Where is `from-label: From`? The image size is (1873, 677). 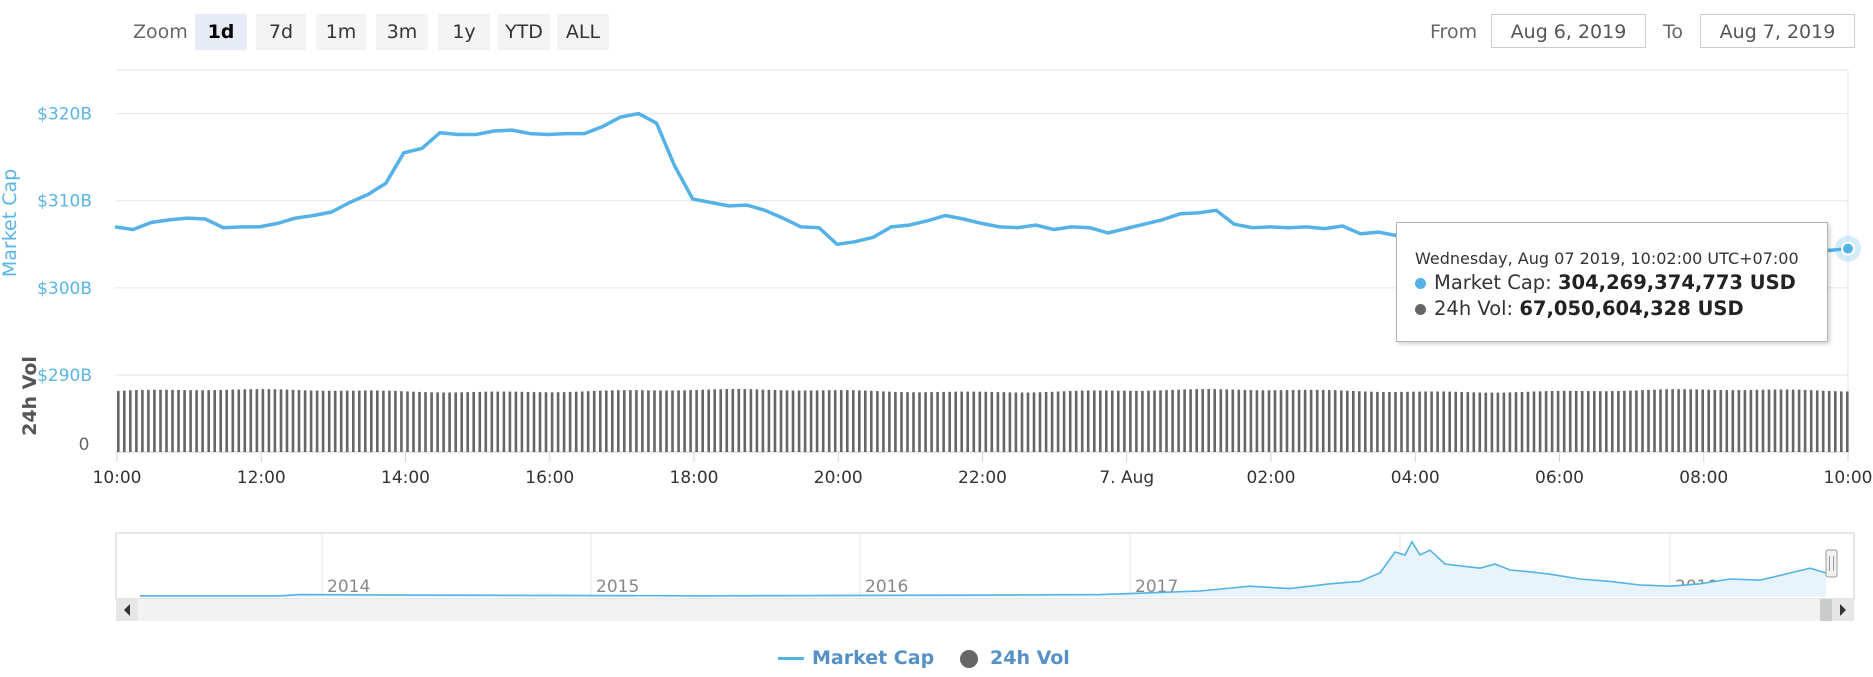 from-label: From is located at coordinates (1454, 32).